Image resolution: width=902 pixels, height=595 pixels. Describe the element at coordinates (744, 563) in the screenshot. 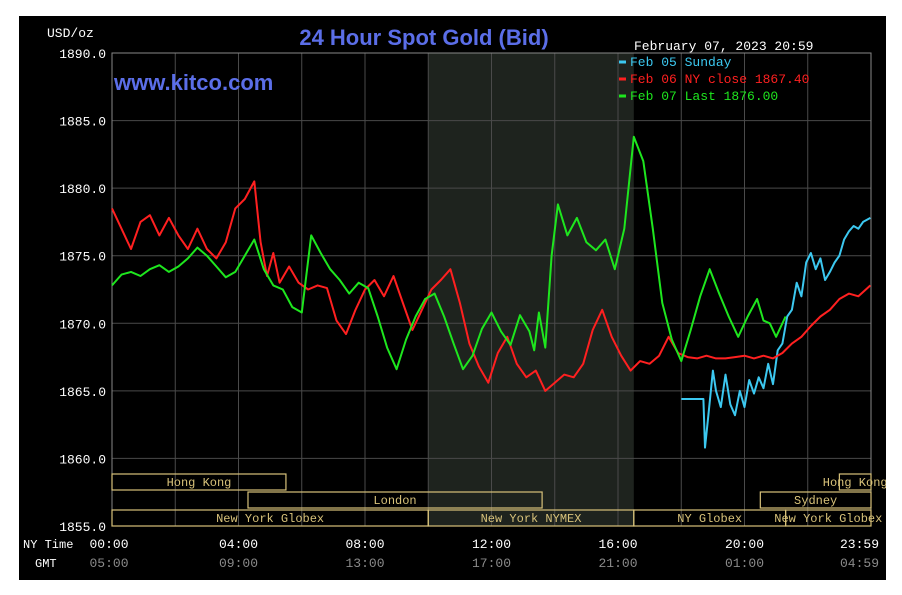

I see `x-tick-gmt: 01:00` at that location.